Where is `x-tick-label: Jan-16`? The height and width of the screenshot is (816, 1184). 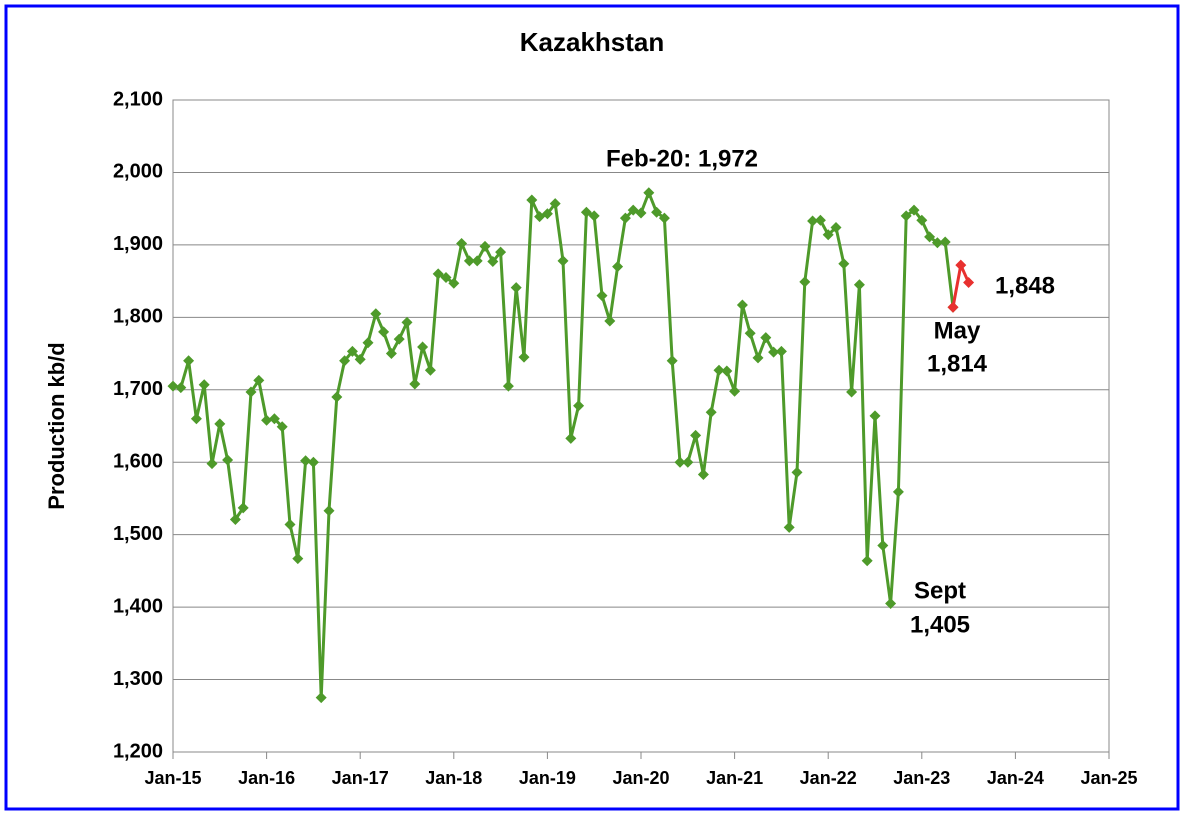
x-tick-label: Jan-16 is located at coordinates (266, 778).